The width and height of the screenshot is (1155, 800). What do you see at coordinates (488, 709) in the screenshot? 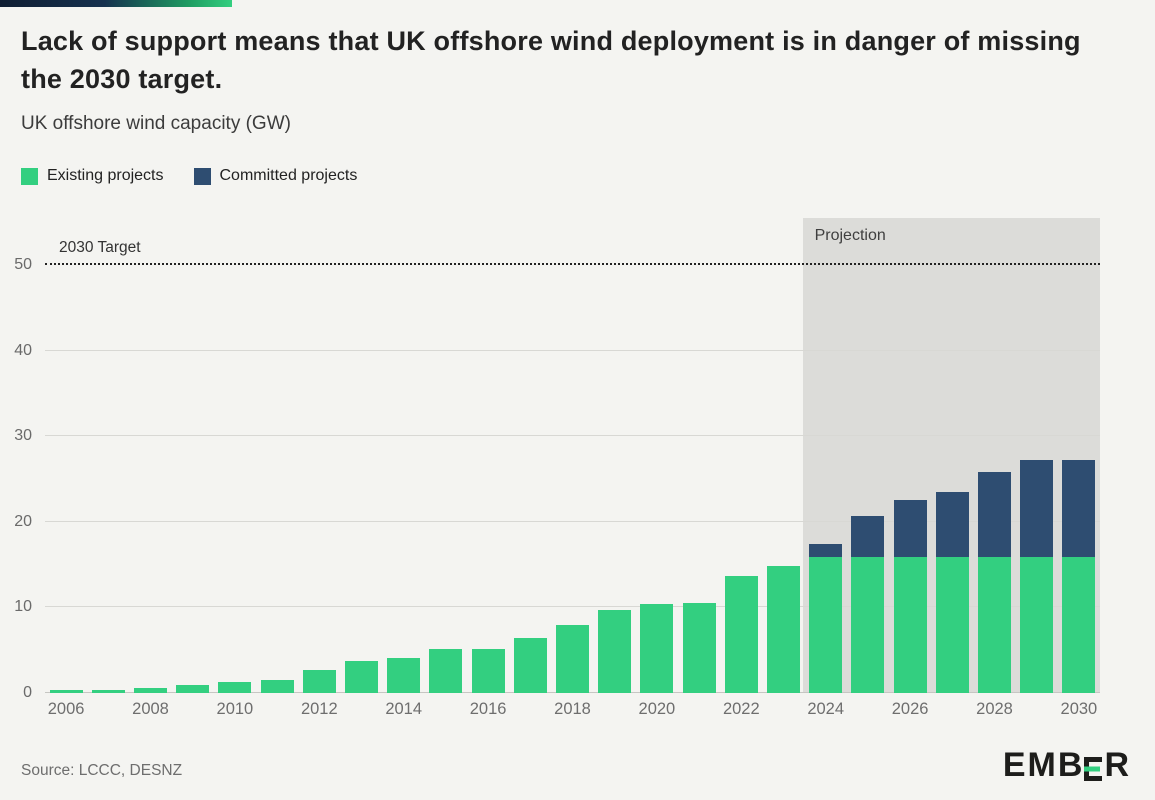
I see `x-axis-tick-label: 2016` at bounding box center [488, 709].